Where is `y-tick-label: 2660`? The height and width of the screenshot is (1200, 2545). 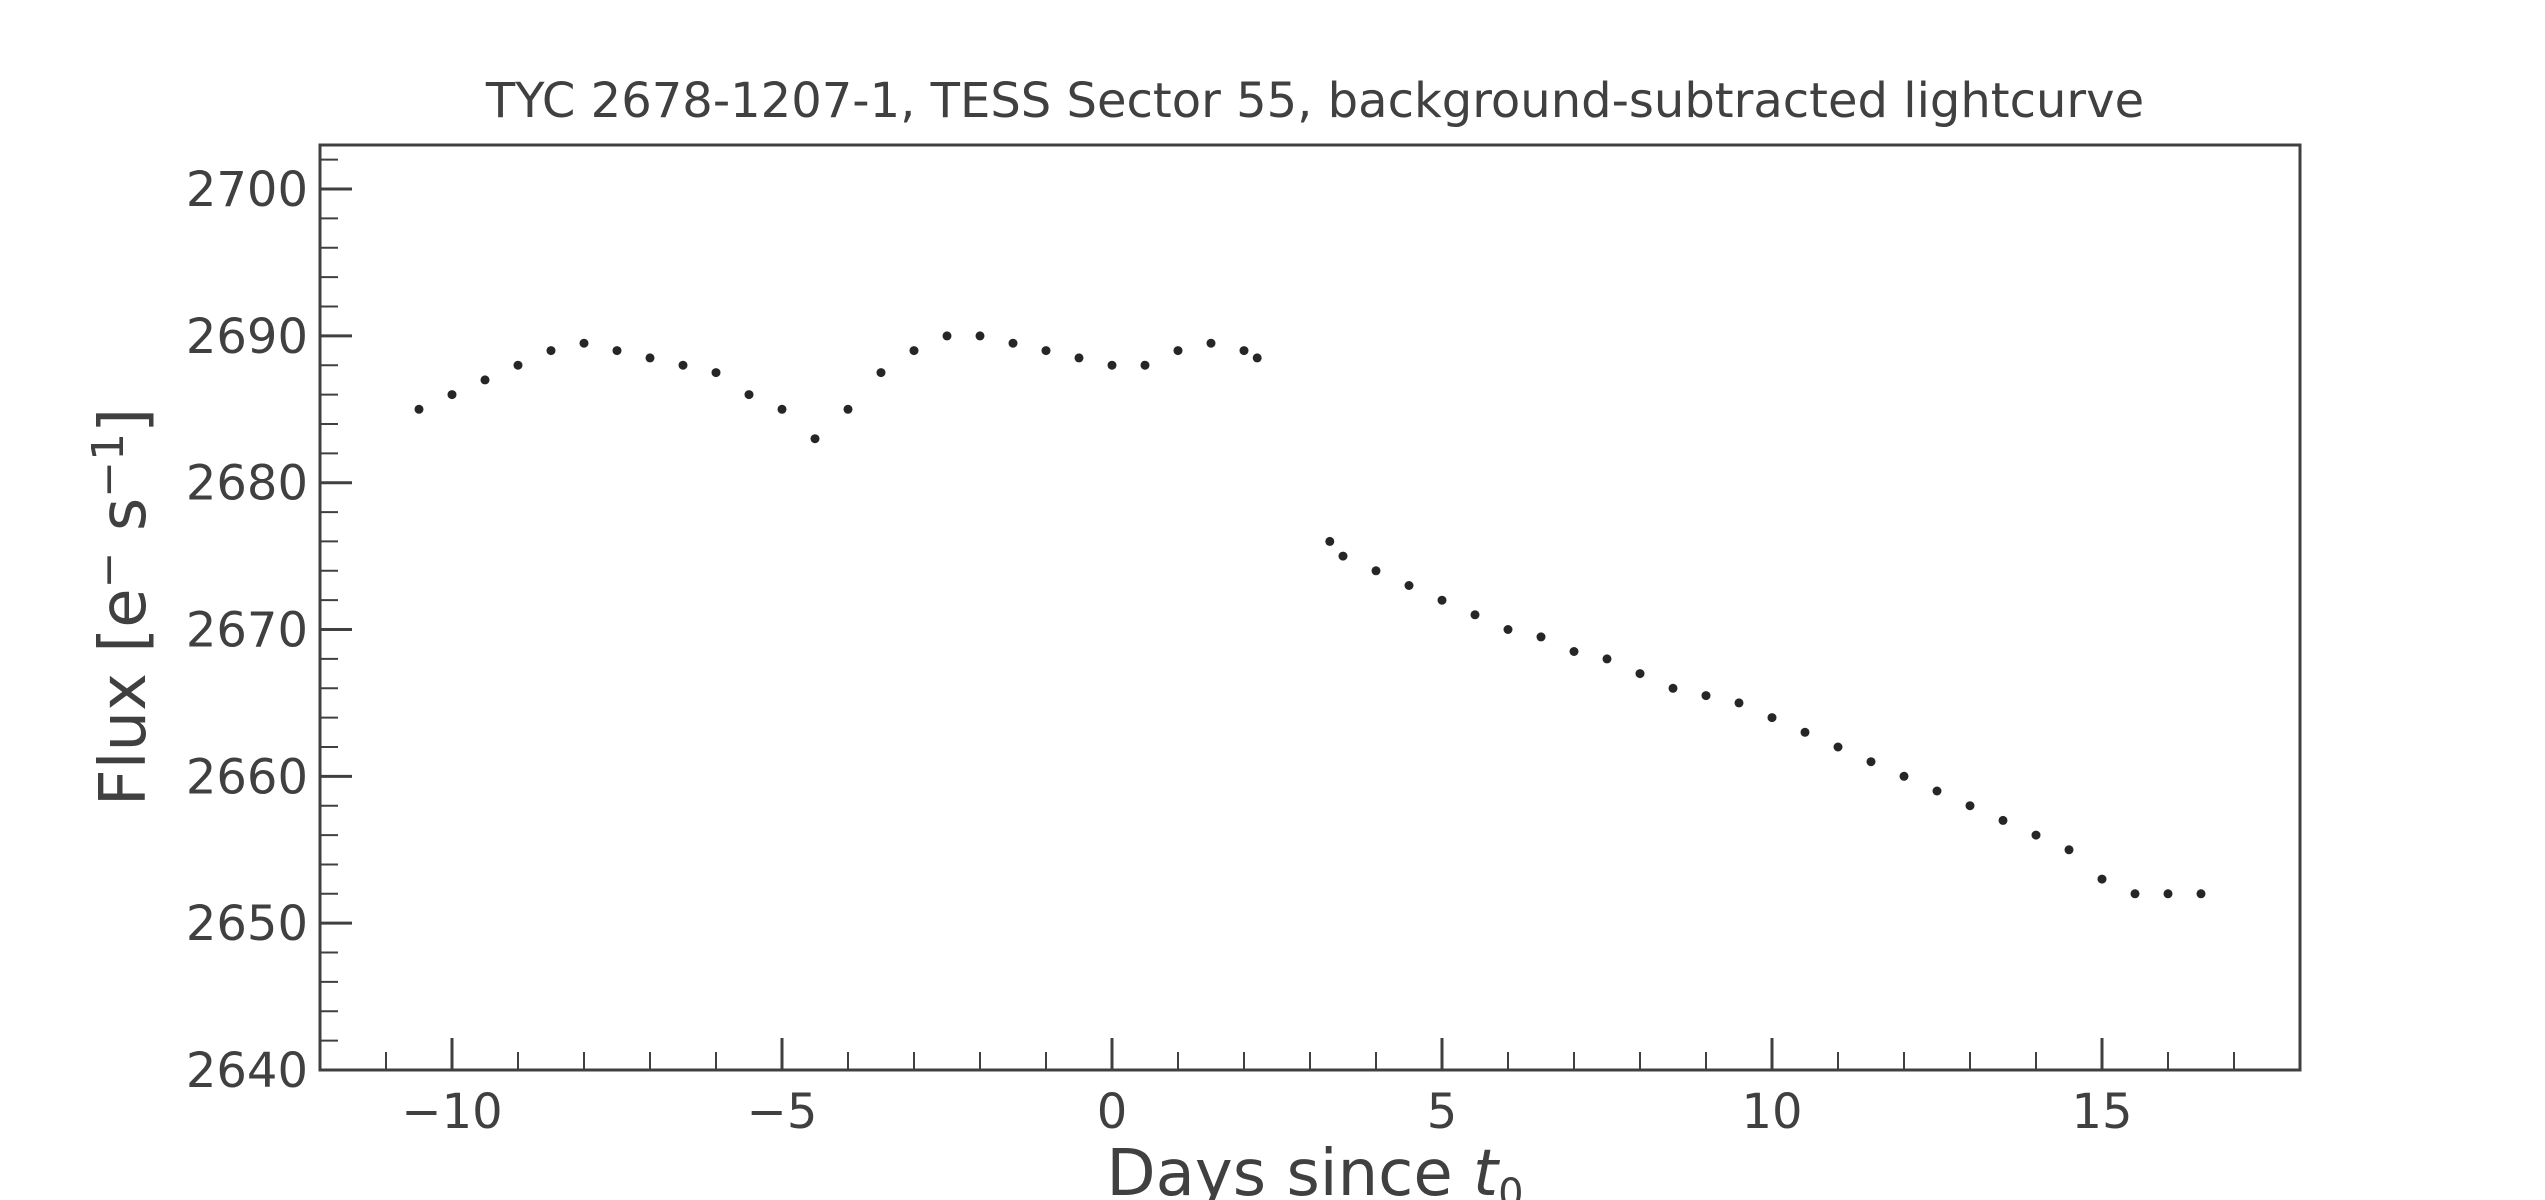 y-tick-label: 2660 is located at coordinates (247, 777).